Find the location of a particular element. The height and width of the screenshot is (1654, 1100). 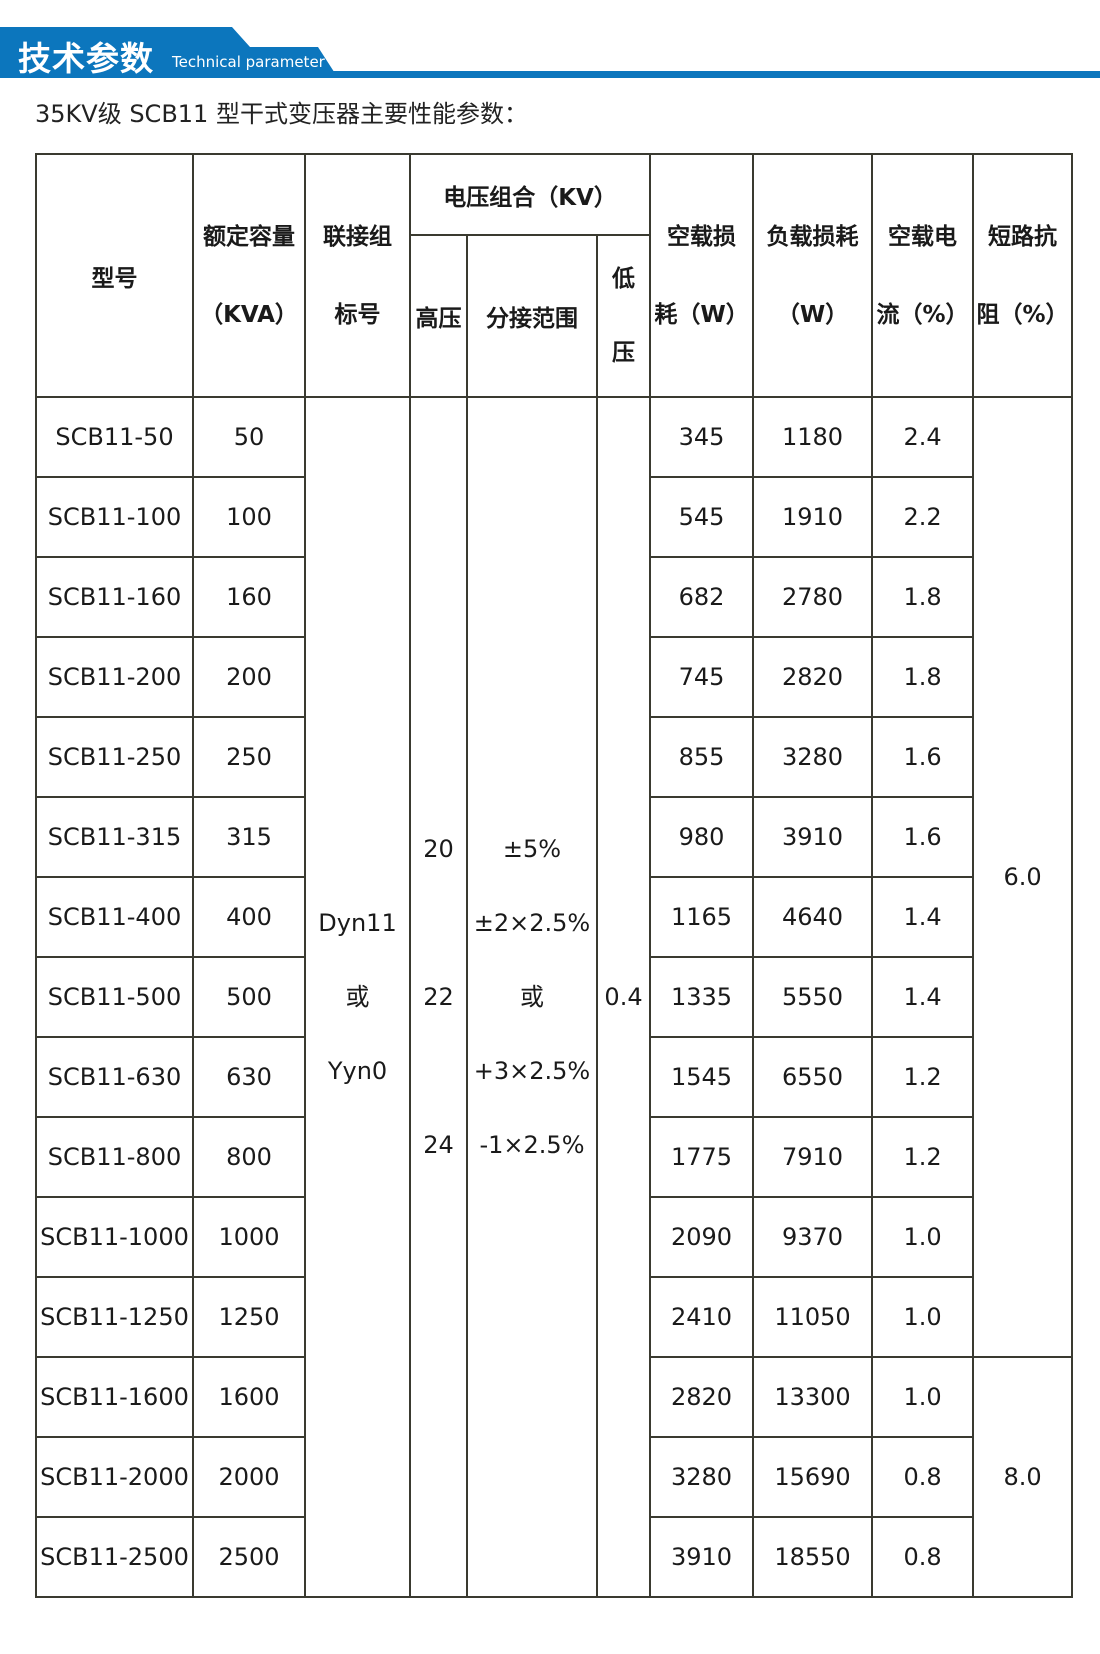

table-row: SCB11-315 315 980 3910 1.6 is located at coordinates (553, 837).